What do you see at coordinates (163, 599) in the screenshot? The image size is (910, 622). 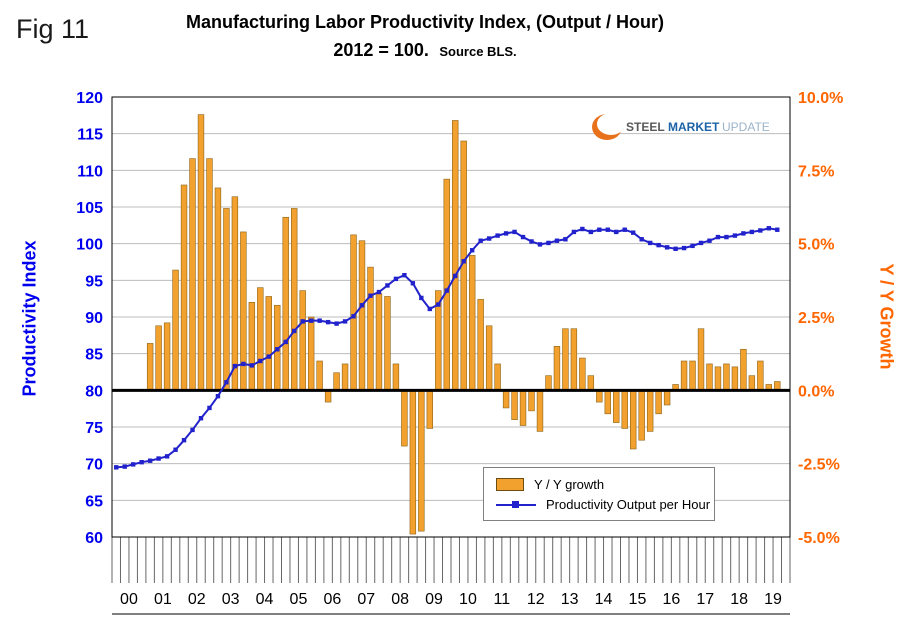 I see `x-axis-year-label: 01` at bounding box center [163, 599].